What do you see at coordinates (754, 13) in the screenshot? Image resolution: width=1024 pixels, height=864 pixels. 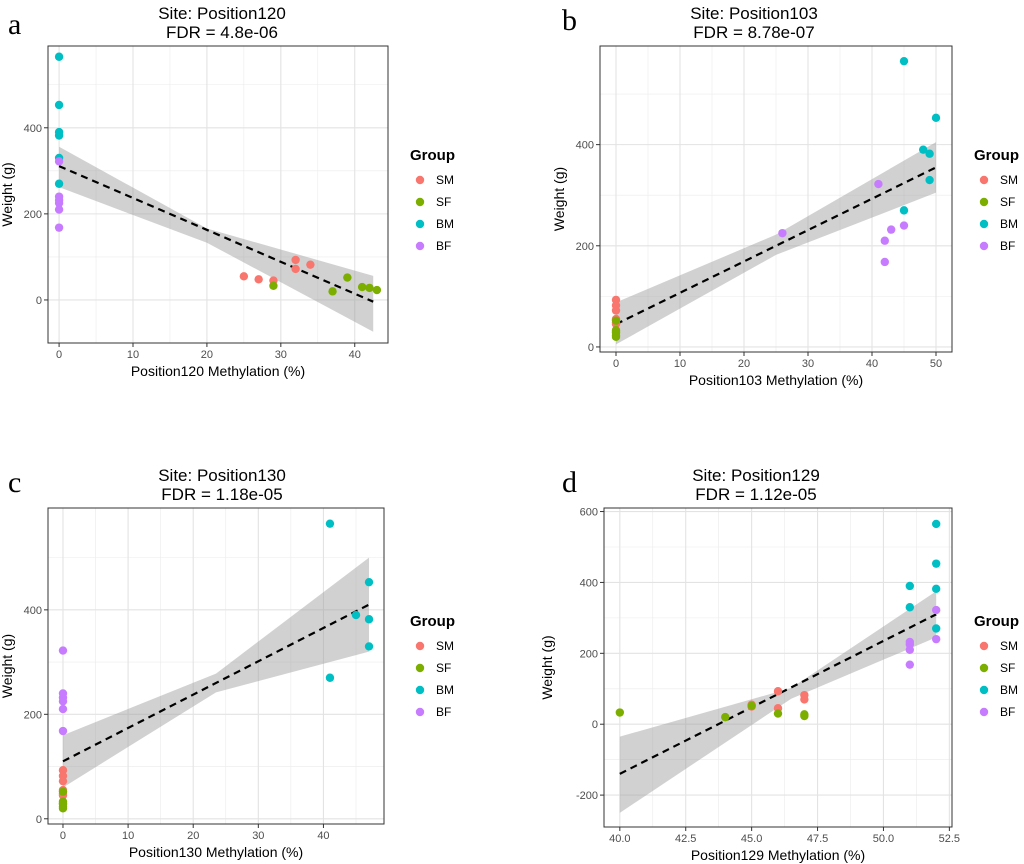 I see `chart-title: Site: Position103` at bounding box center [754, 13].